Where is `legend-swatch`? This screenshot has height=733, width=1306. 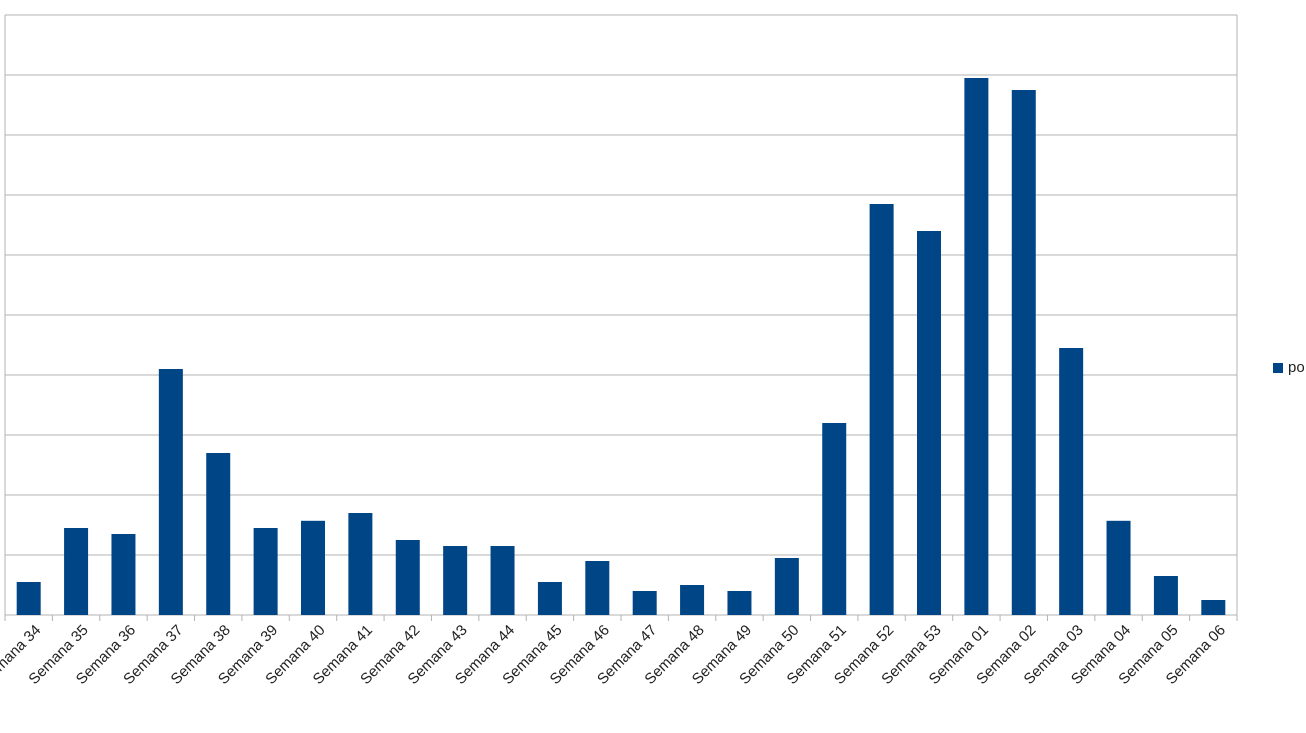
legend-swatch is located at coordinates (1278, 368).